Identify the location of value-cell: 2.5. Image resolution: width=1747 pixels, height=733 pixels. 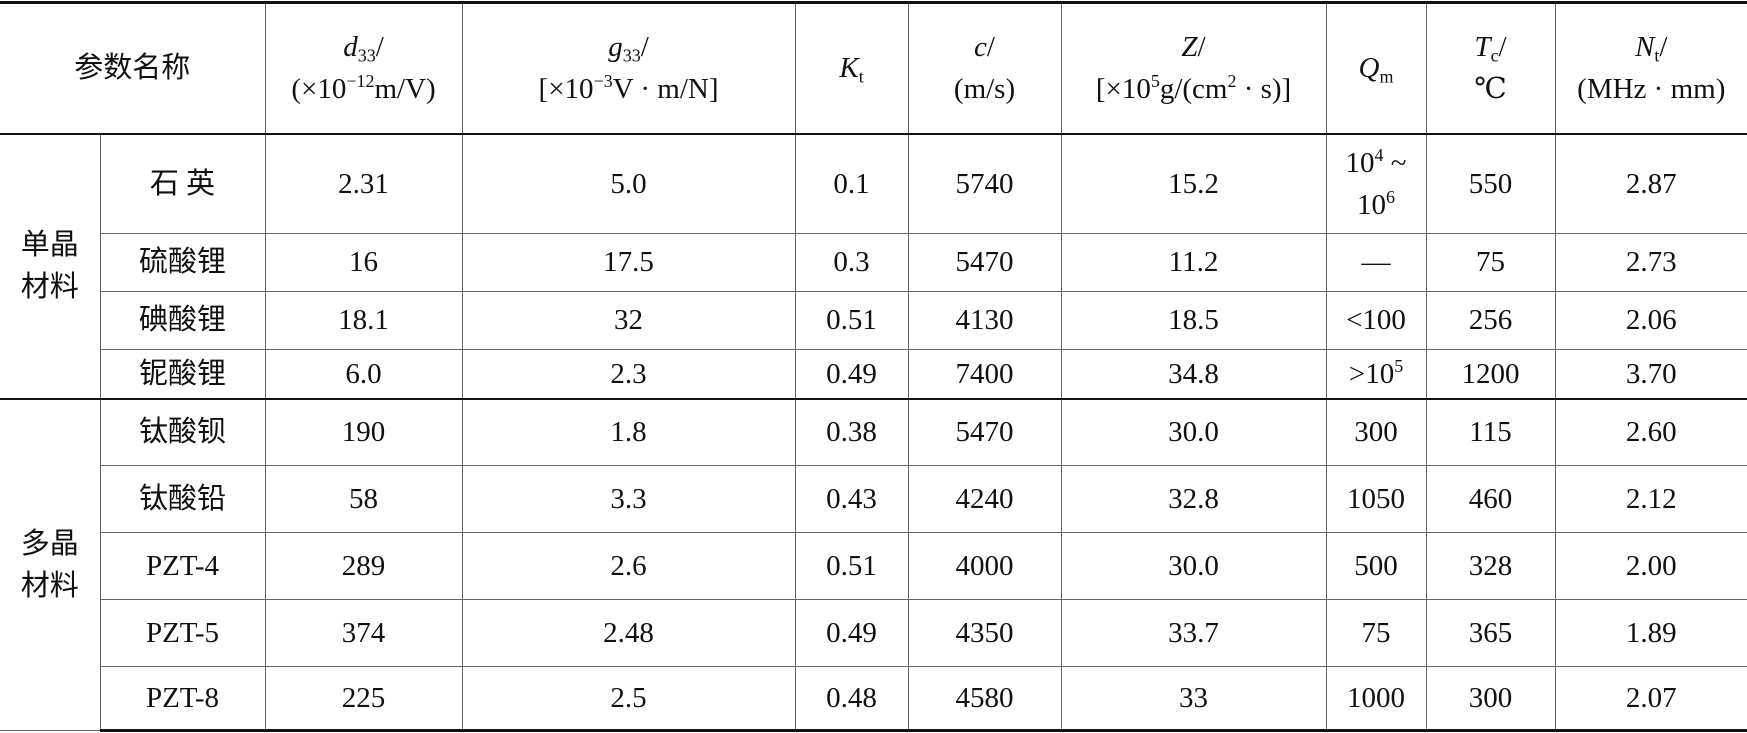
(628, 699).